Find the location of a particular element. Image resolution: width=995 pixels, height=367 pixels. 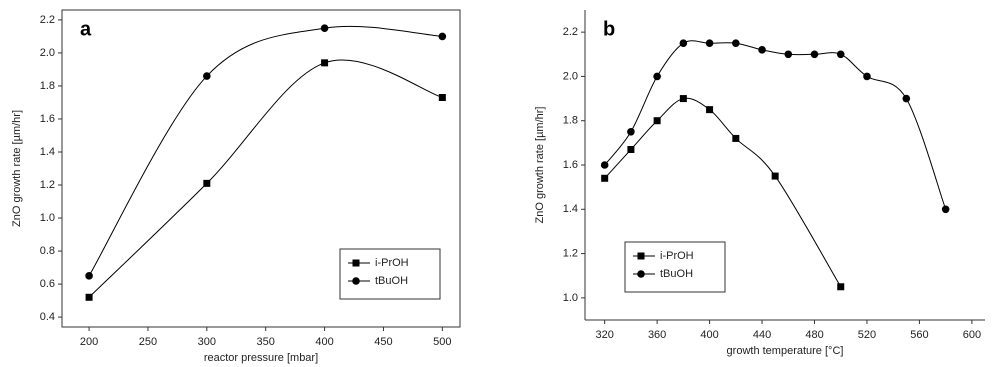

x-tick-label: 300 is located at coordinates (207, 342).